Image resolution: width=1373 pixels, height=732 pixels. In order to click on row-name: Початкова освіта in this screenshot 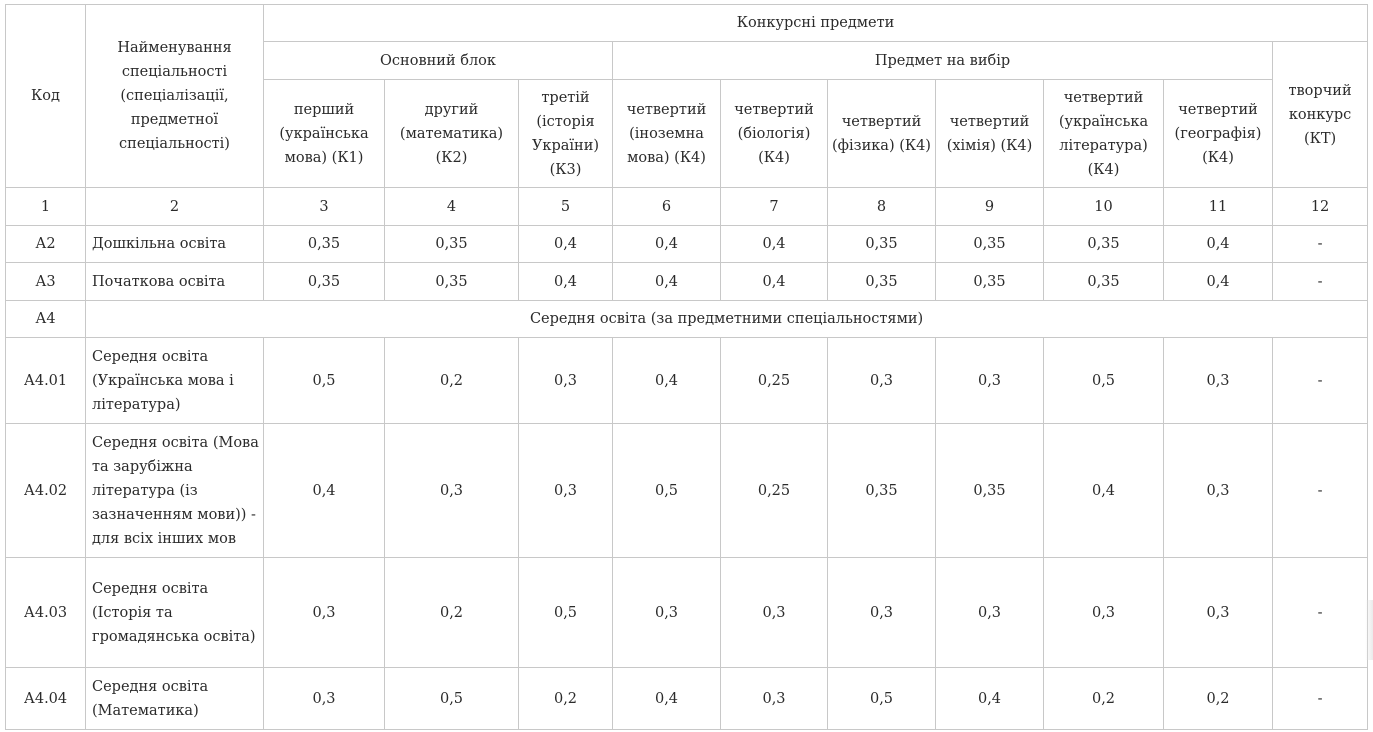, I will do `click(174, 281)`.